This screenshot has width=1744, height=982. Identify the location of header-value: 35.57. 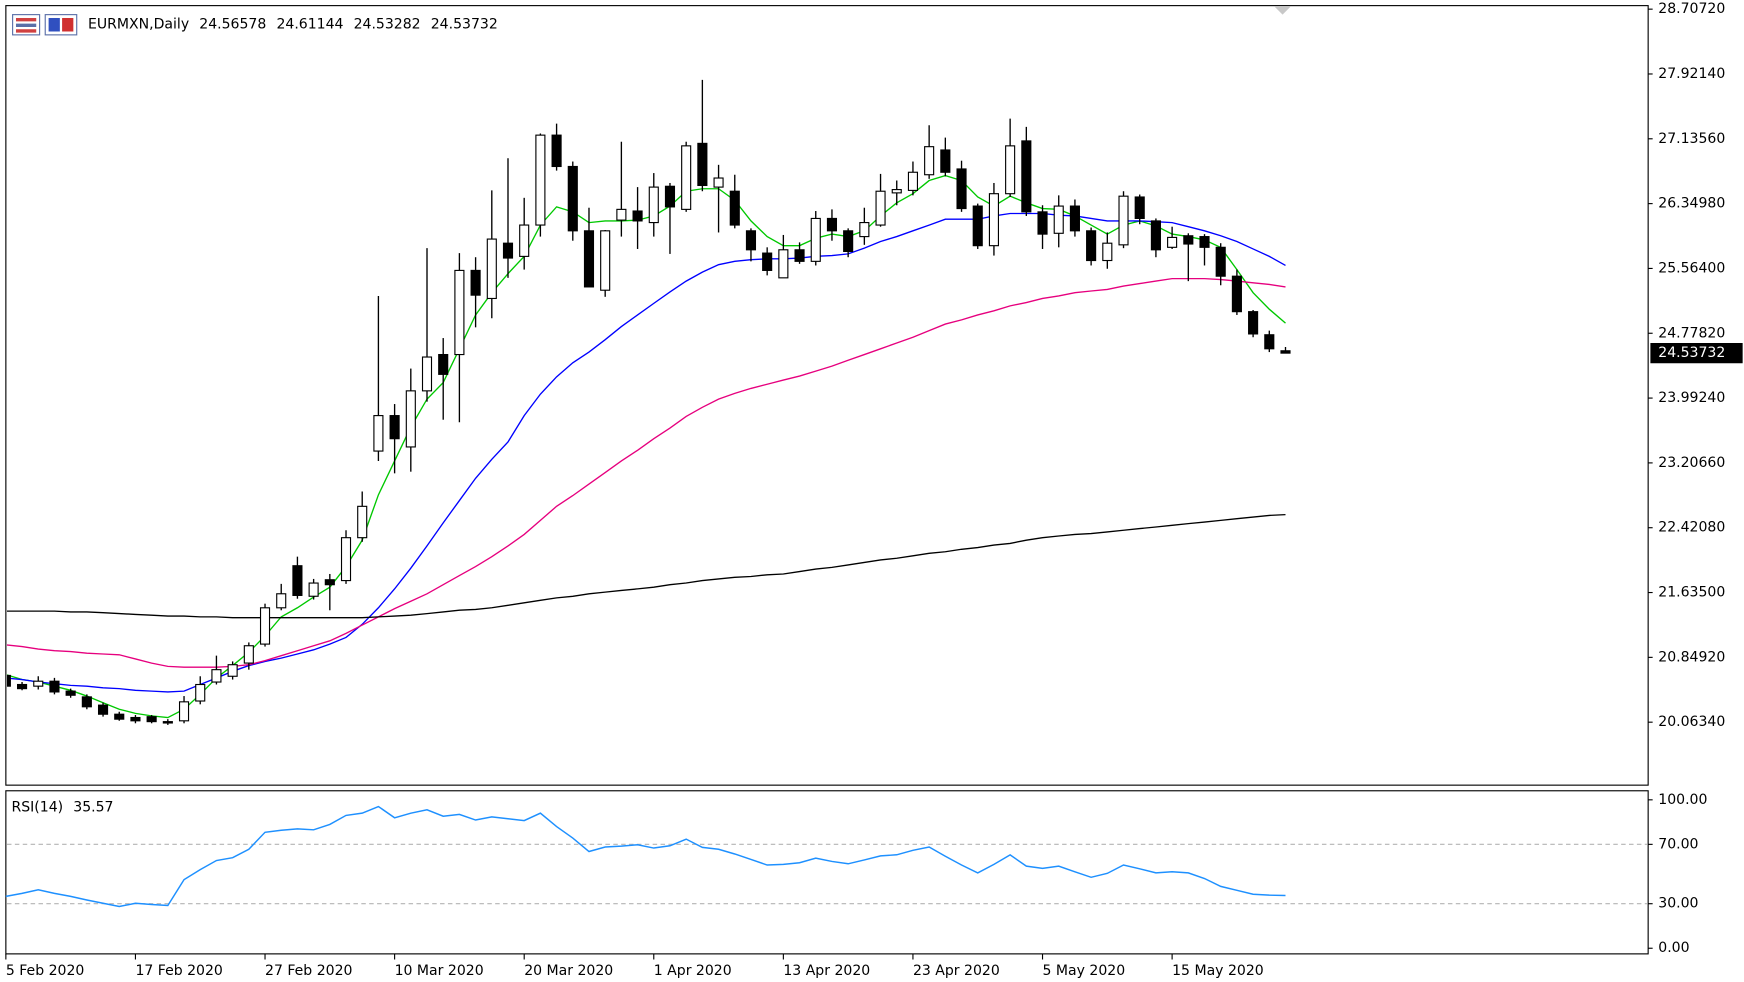
(93, 808).